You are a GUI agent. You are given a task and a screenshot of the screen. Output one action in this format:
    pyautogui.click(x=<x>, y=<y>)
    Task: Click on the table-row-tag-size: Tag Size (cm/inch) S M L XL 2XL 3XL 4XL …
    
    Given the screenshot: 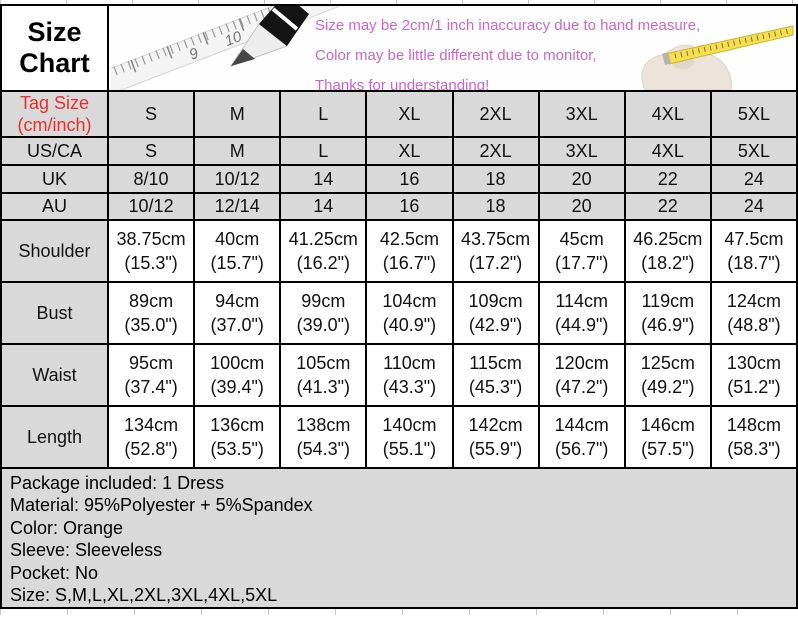 What is the action you would take?
    pyautogui.click(x=399, y=114)
    